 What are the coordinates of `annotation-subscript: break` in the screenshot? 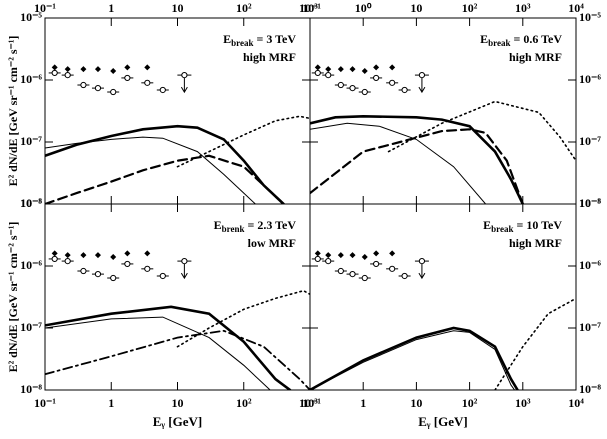 It's located at (502, 229).